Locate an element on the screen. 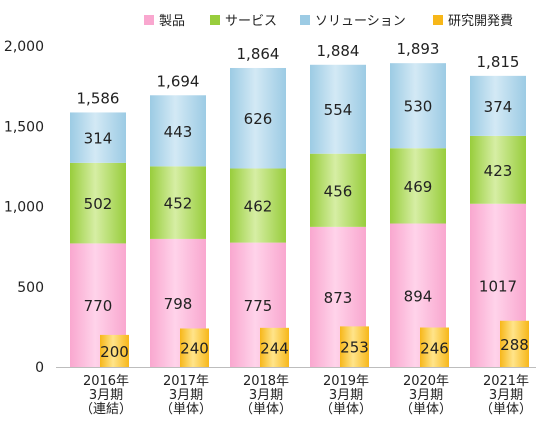  bar-value-label: 456 is located at coordinates (338, 191).